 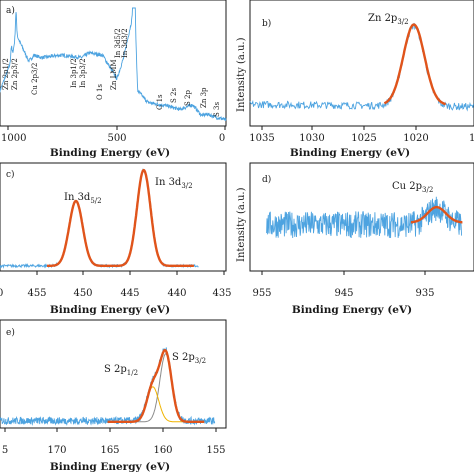 I want to click on panel-b-xlabel: Binding Energy (eV), so click(x=350, y=153).